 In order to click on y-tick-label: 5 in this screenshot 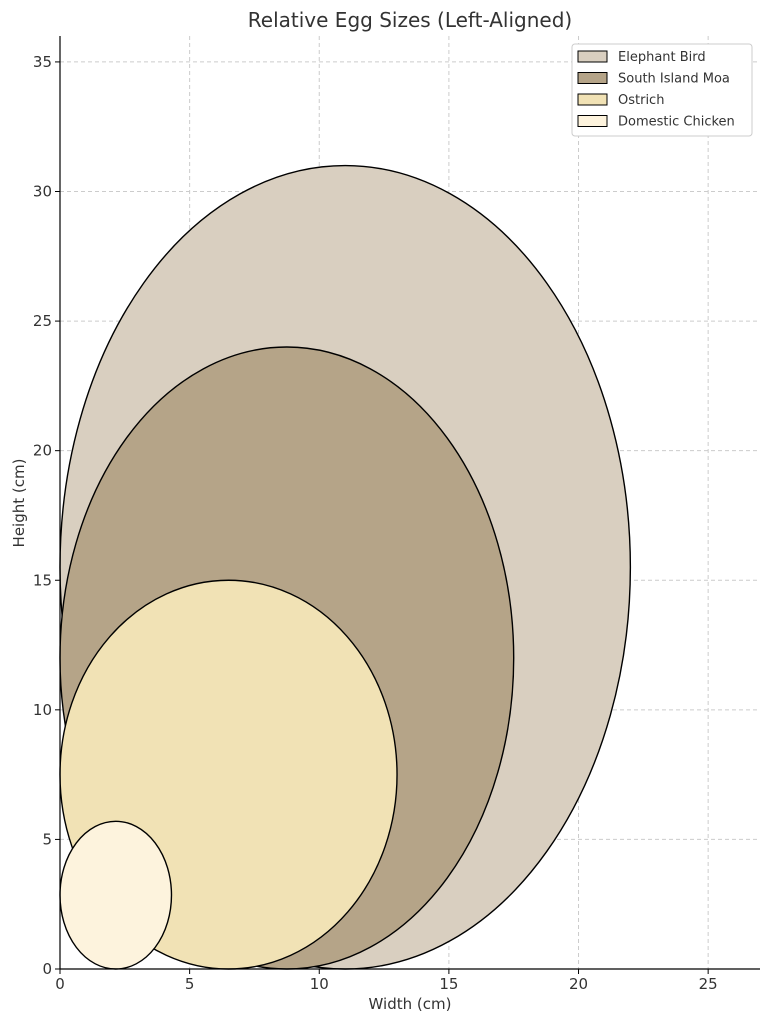, I will do `click(47, 839)`.